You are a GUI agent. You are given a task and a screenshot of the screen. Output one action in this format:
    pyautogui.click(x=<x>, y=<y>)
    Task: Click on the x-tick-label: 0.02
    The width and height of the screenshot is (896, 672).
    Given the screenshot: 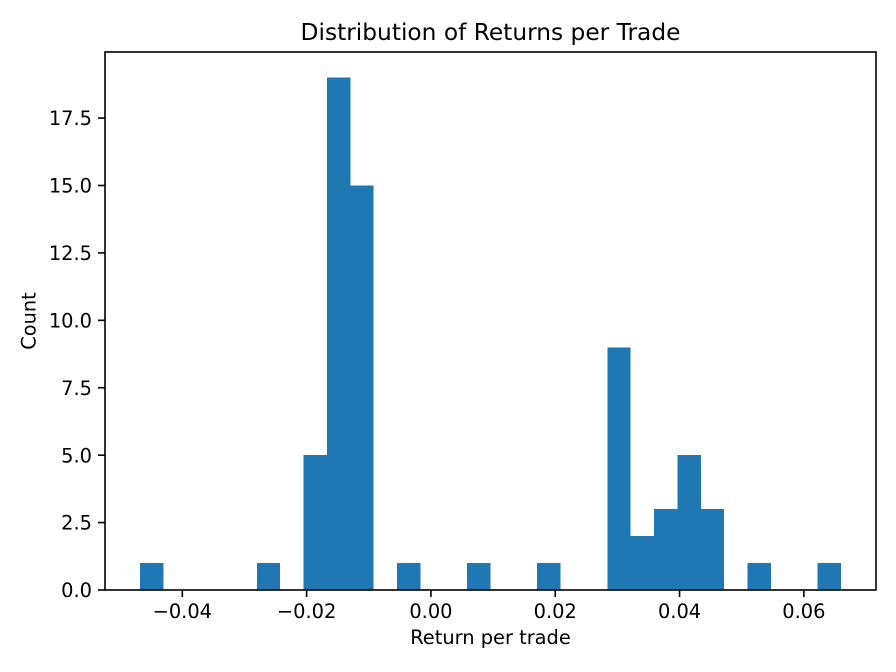 What is the action you would take?
    pyautogui.click(x=555, y=611)
    